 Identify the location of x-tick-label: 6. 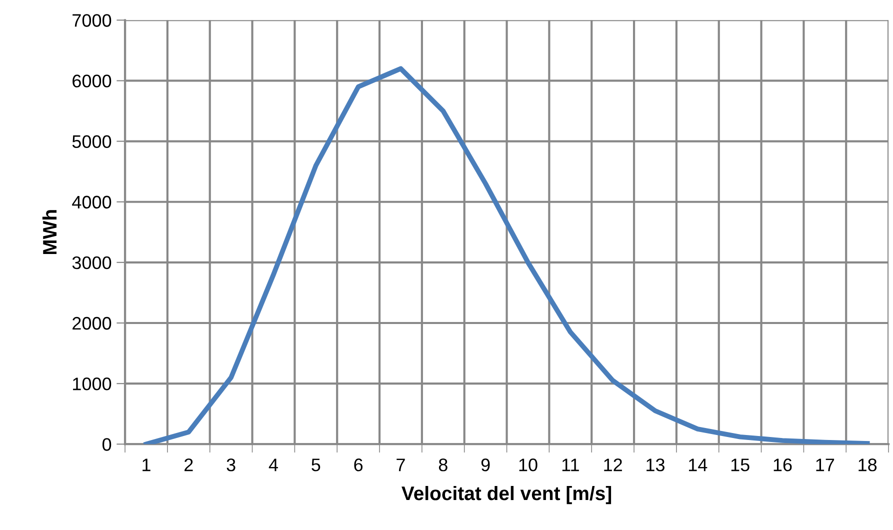
(358, 465).